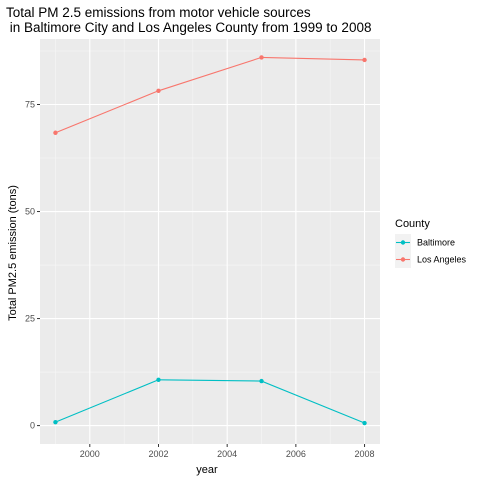  I want to click on y-axis: 0 25 50 75, so click(32, 265).